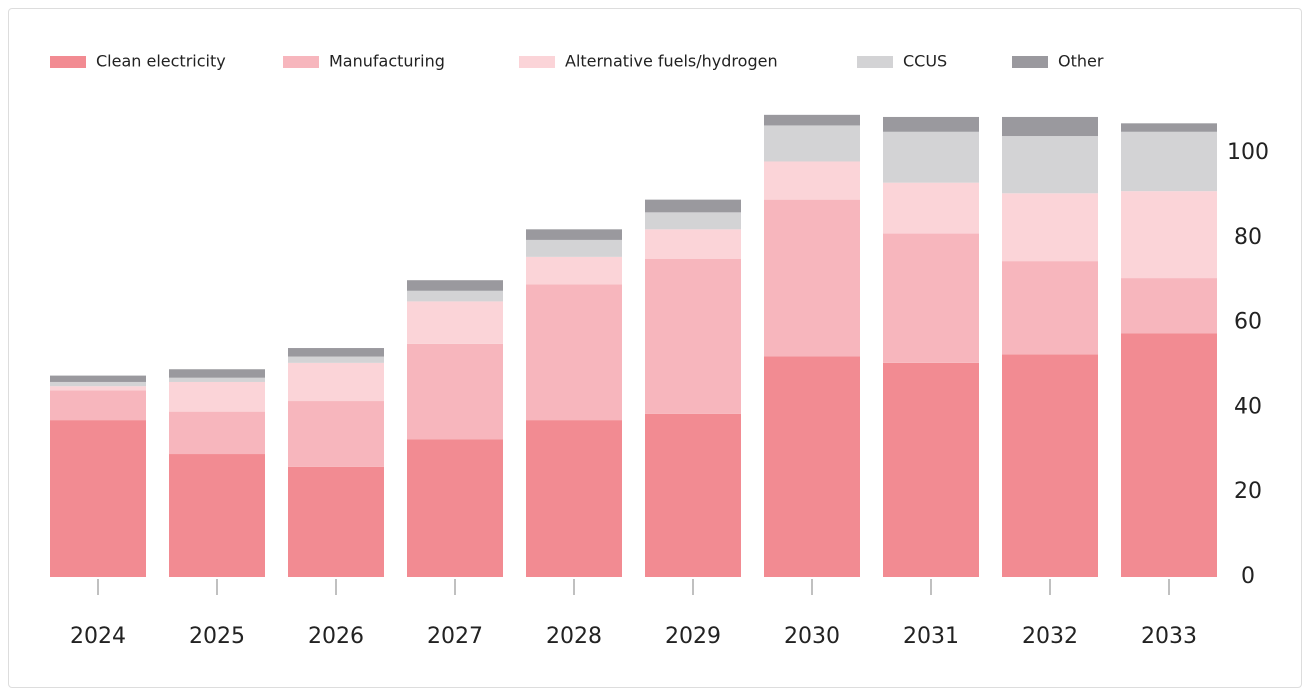 This screenshot has width=1312, height=688. What do you see at coordinates (1248, 406) in the screenshot?
I see `y-tick-label: 40` at bounding box center [1248, 406].